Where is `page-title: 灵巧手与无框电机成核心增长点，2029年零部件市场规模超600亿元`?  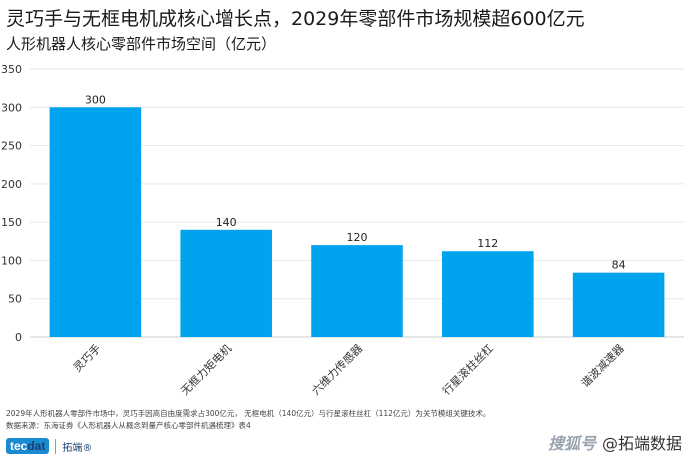 page-title: 灵巧手与无框电机成核心增长点，2029年零部件市场规模超600亿元 is located at coordinates (295, 19).